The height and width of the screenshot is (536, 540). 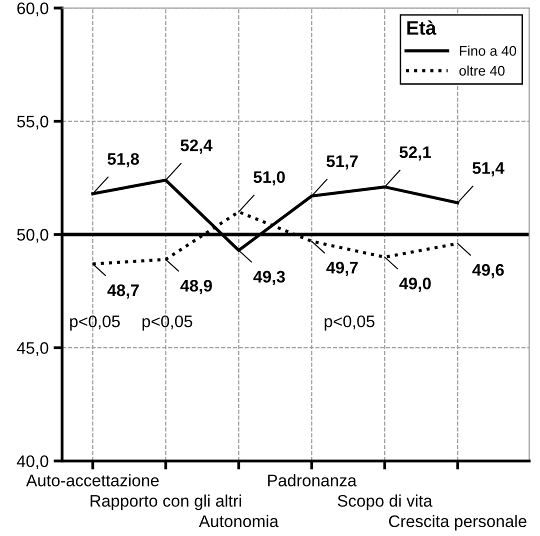 I want to click on y-tick-label: 50,0, so click(x=32, y=235).